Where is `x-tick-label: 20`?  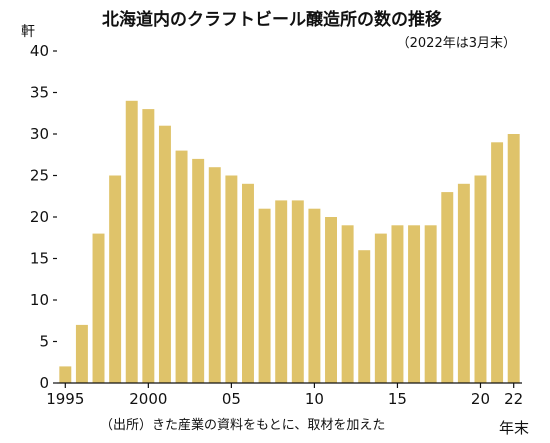 x-tick-label: 20 is located at coordinates (480, 399).